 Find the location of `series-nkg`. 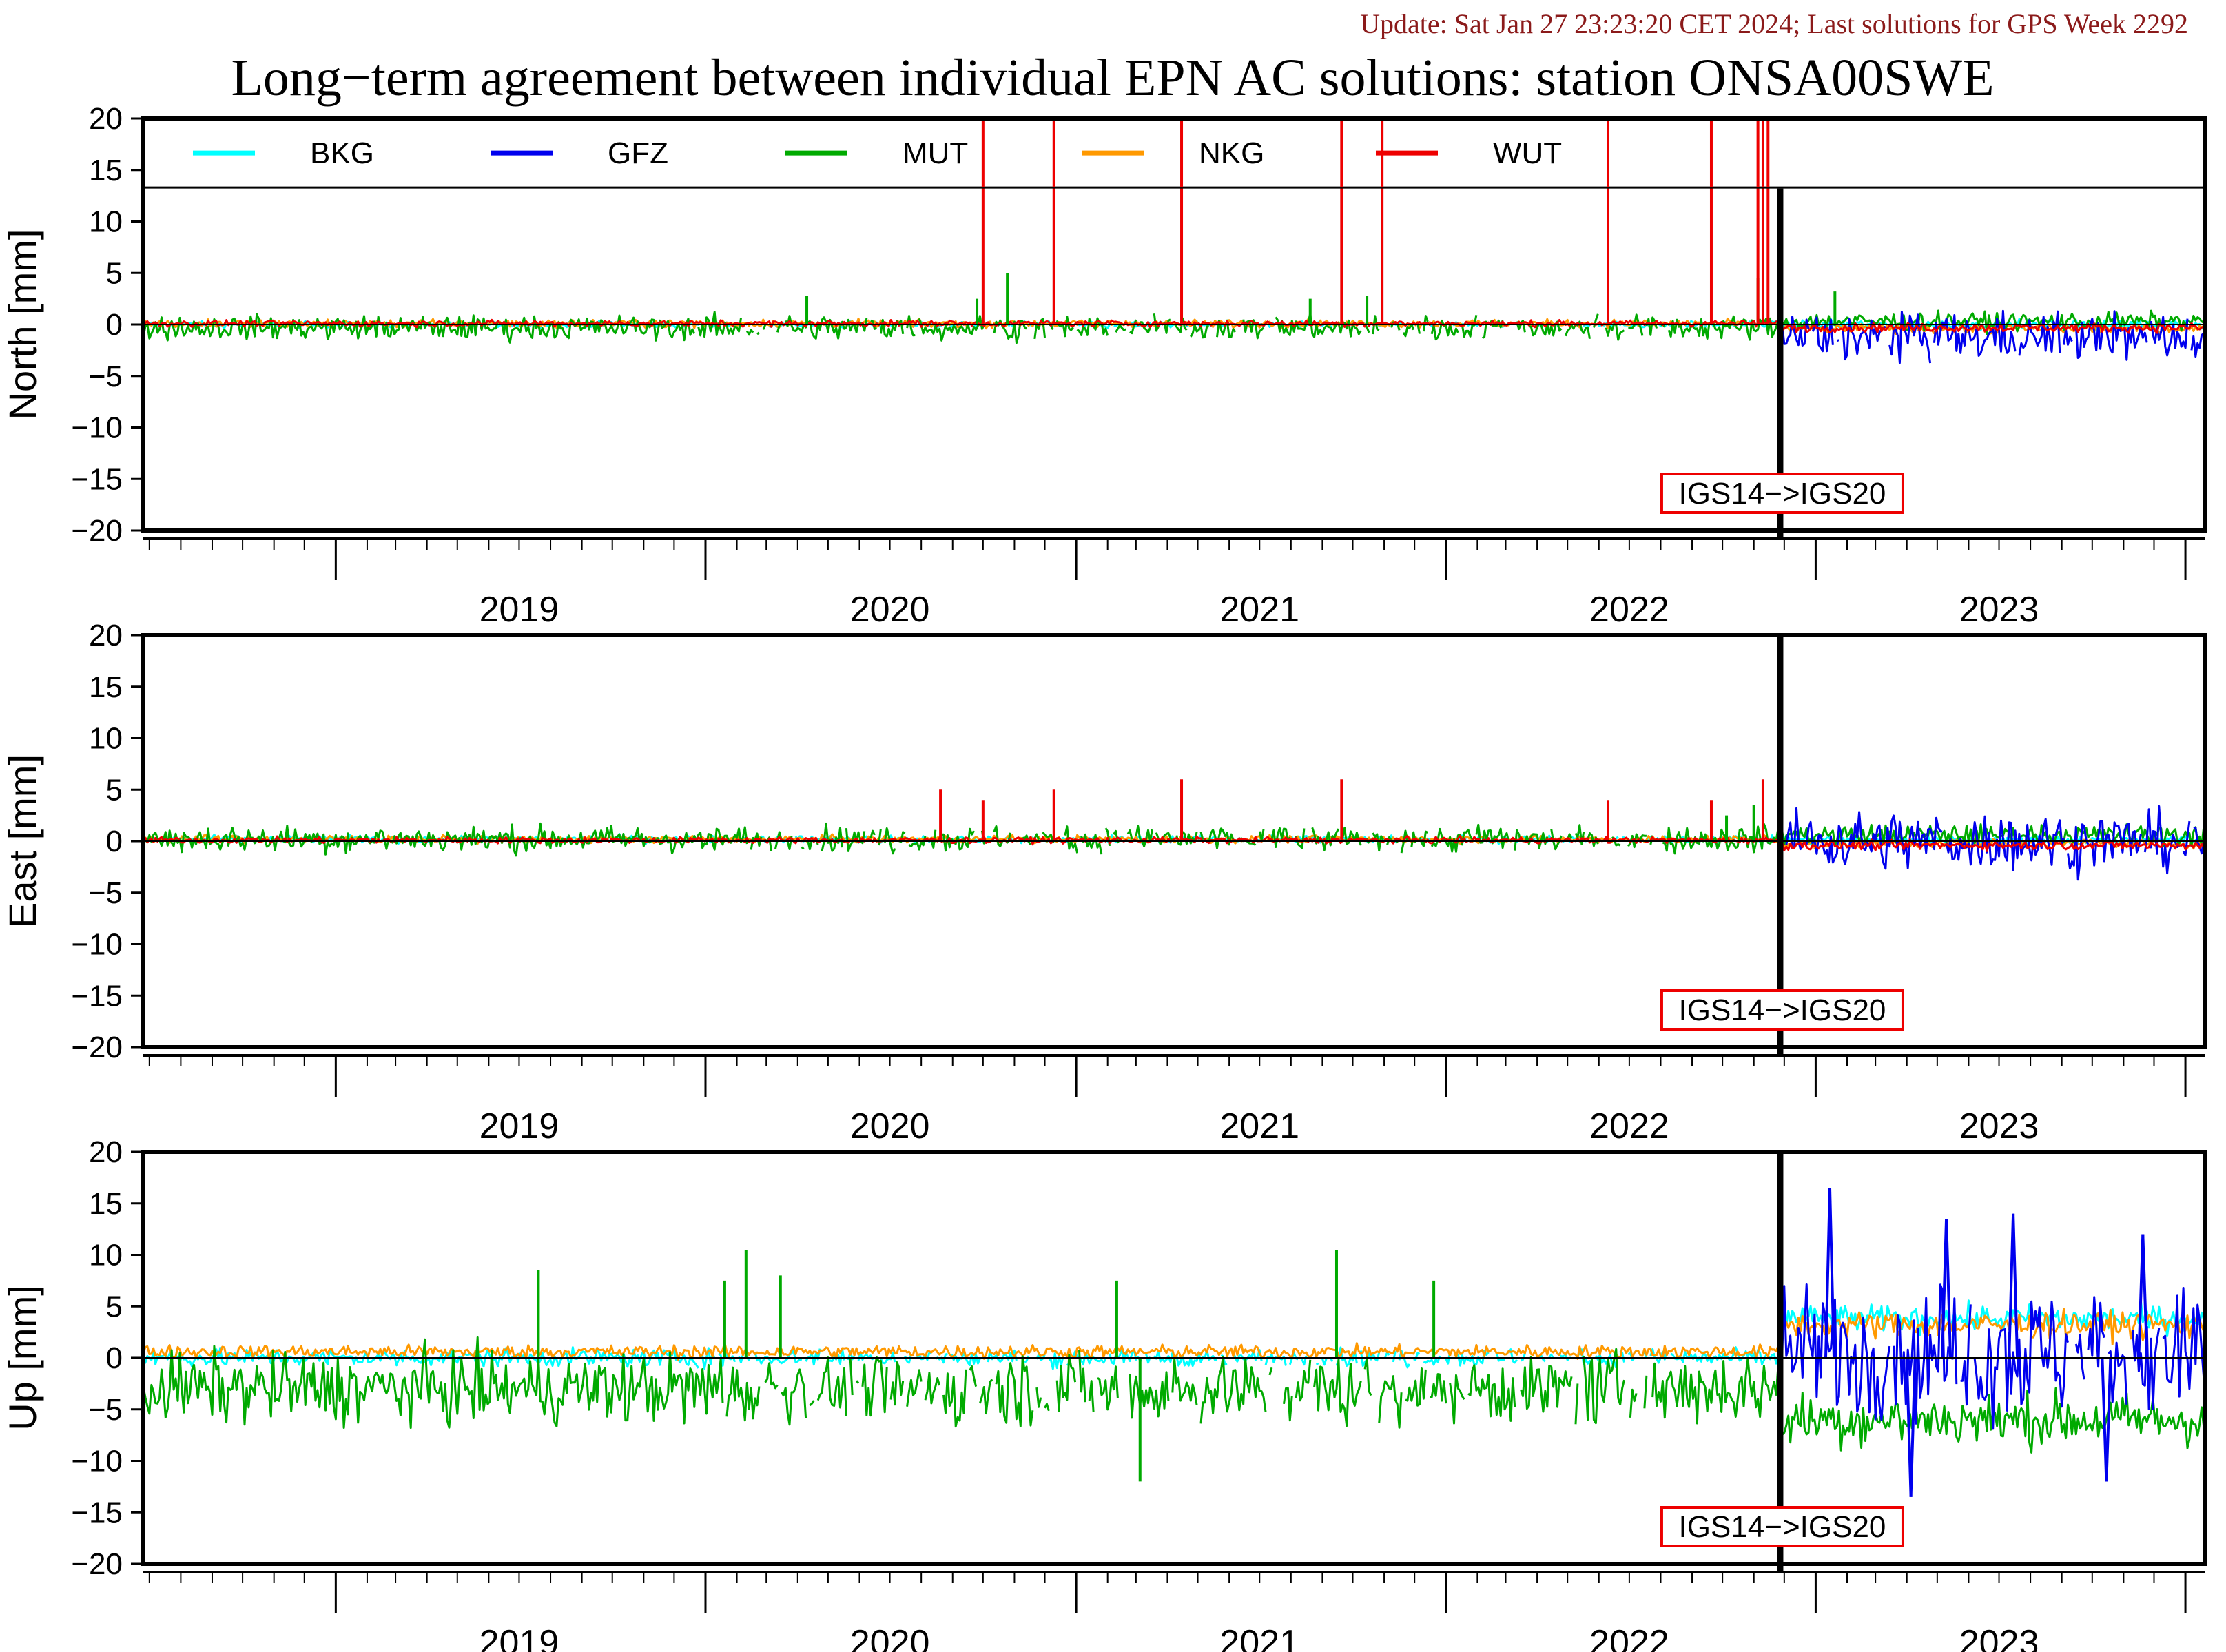

series-nkg is located at coordinates (1174, 1334).